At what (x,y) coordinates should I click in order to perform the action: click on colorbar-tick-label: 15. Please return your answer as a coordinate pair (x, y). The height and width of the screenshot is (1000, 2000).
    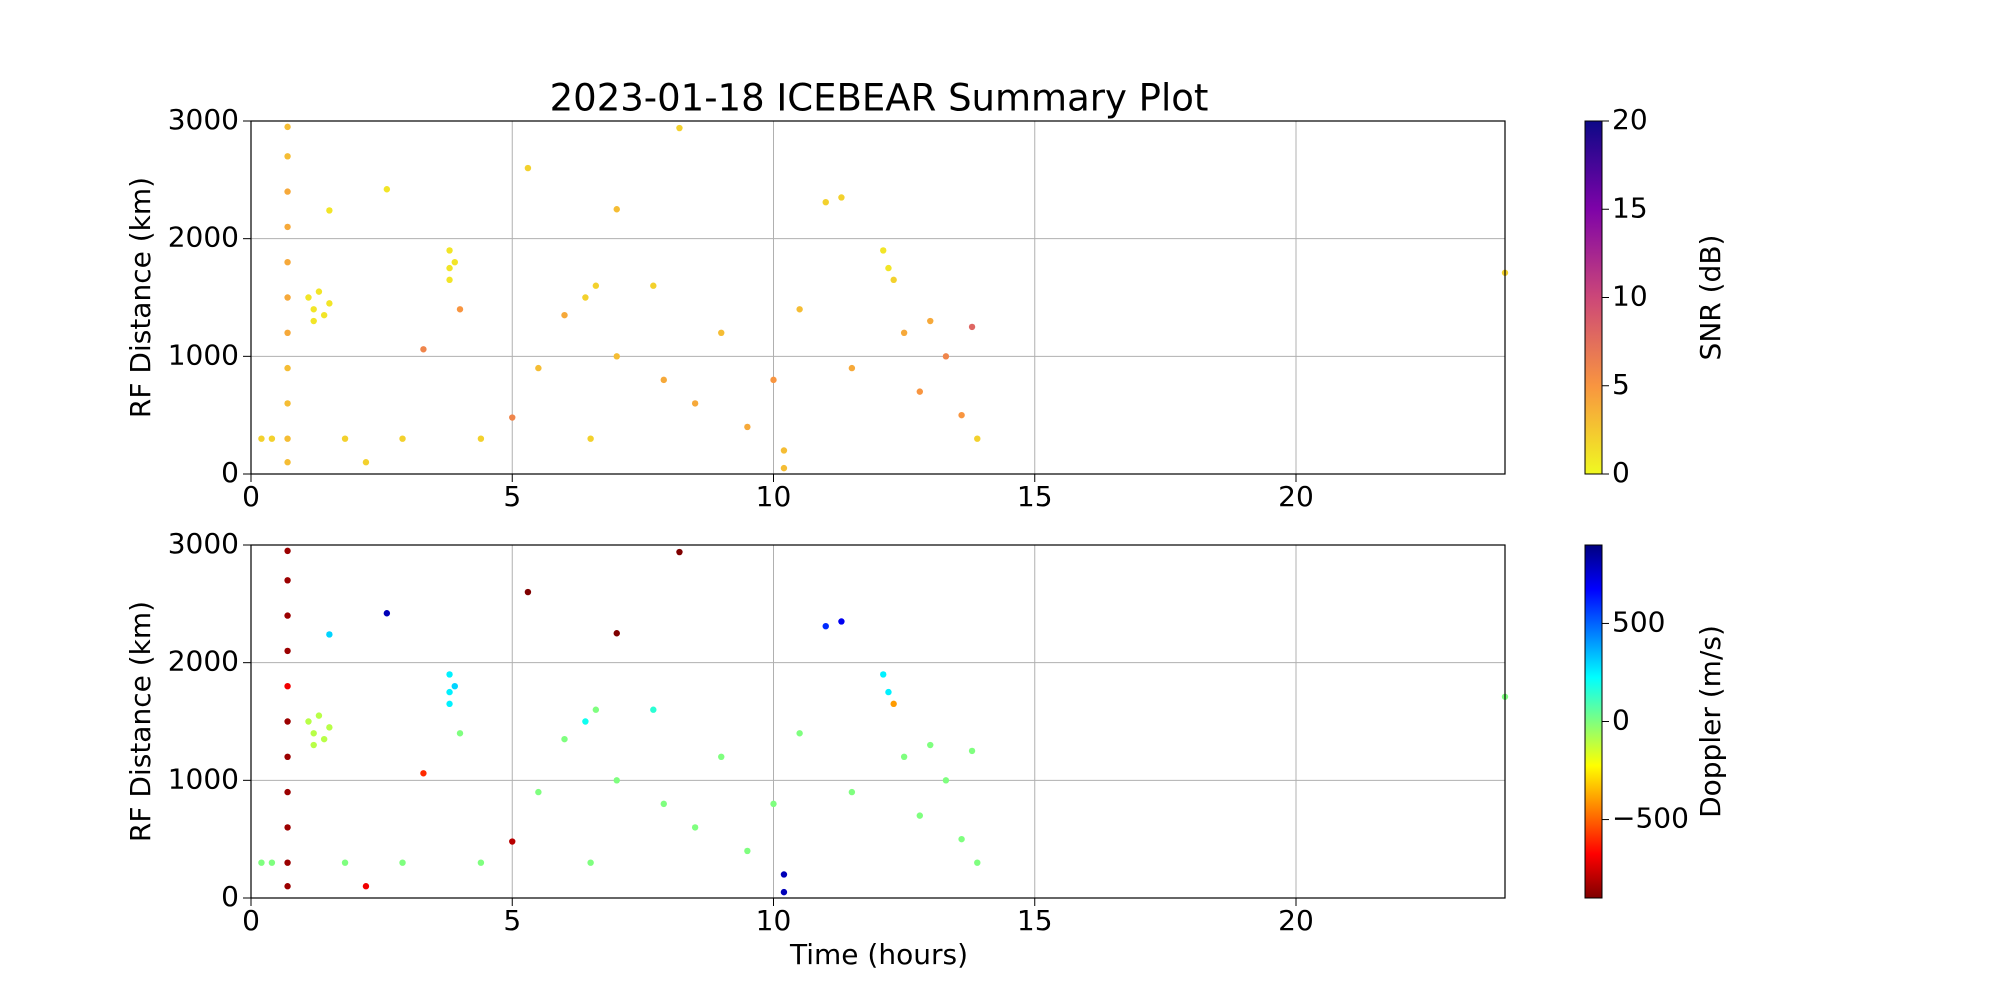
    Looking at the image, I should click on (1630, 207).